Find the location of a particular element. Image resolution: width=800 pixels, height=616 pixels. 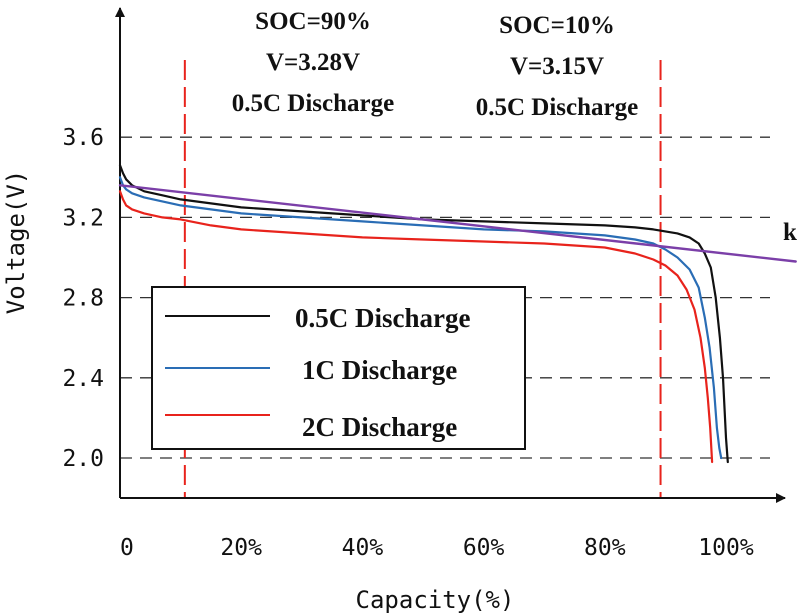

annotation-soc90-line1: SOC=90% is located at coordinates (313, 21).